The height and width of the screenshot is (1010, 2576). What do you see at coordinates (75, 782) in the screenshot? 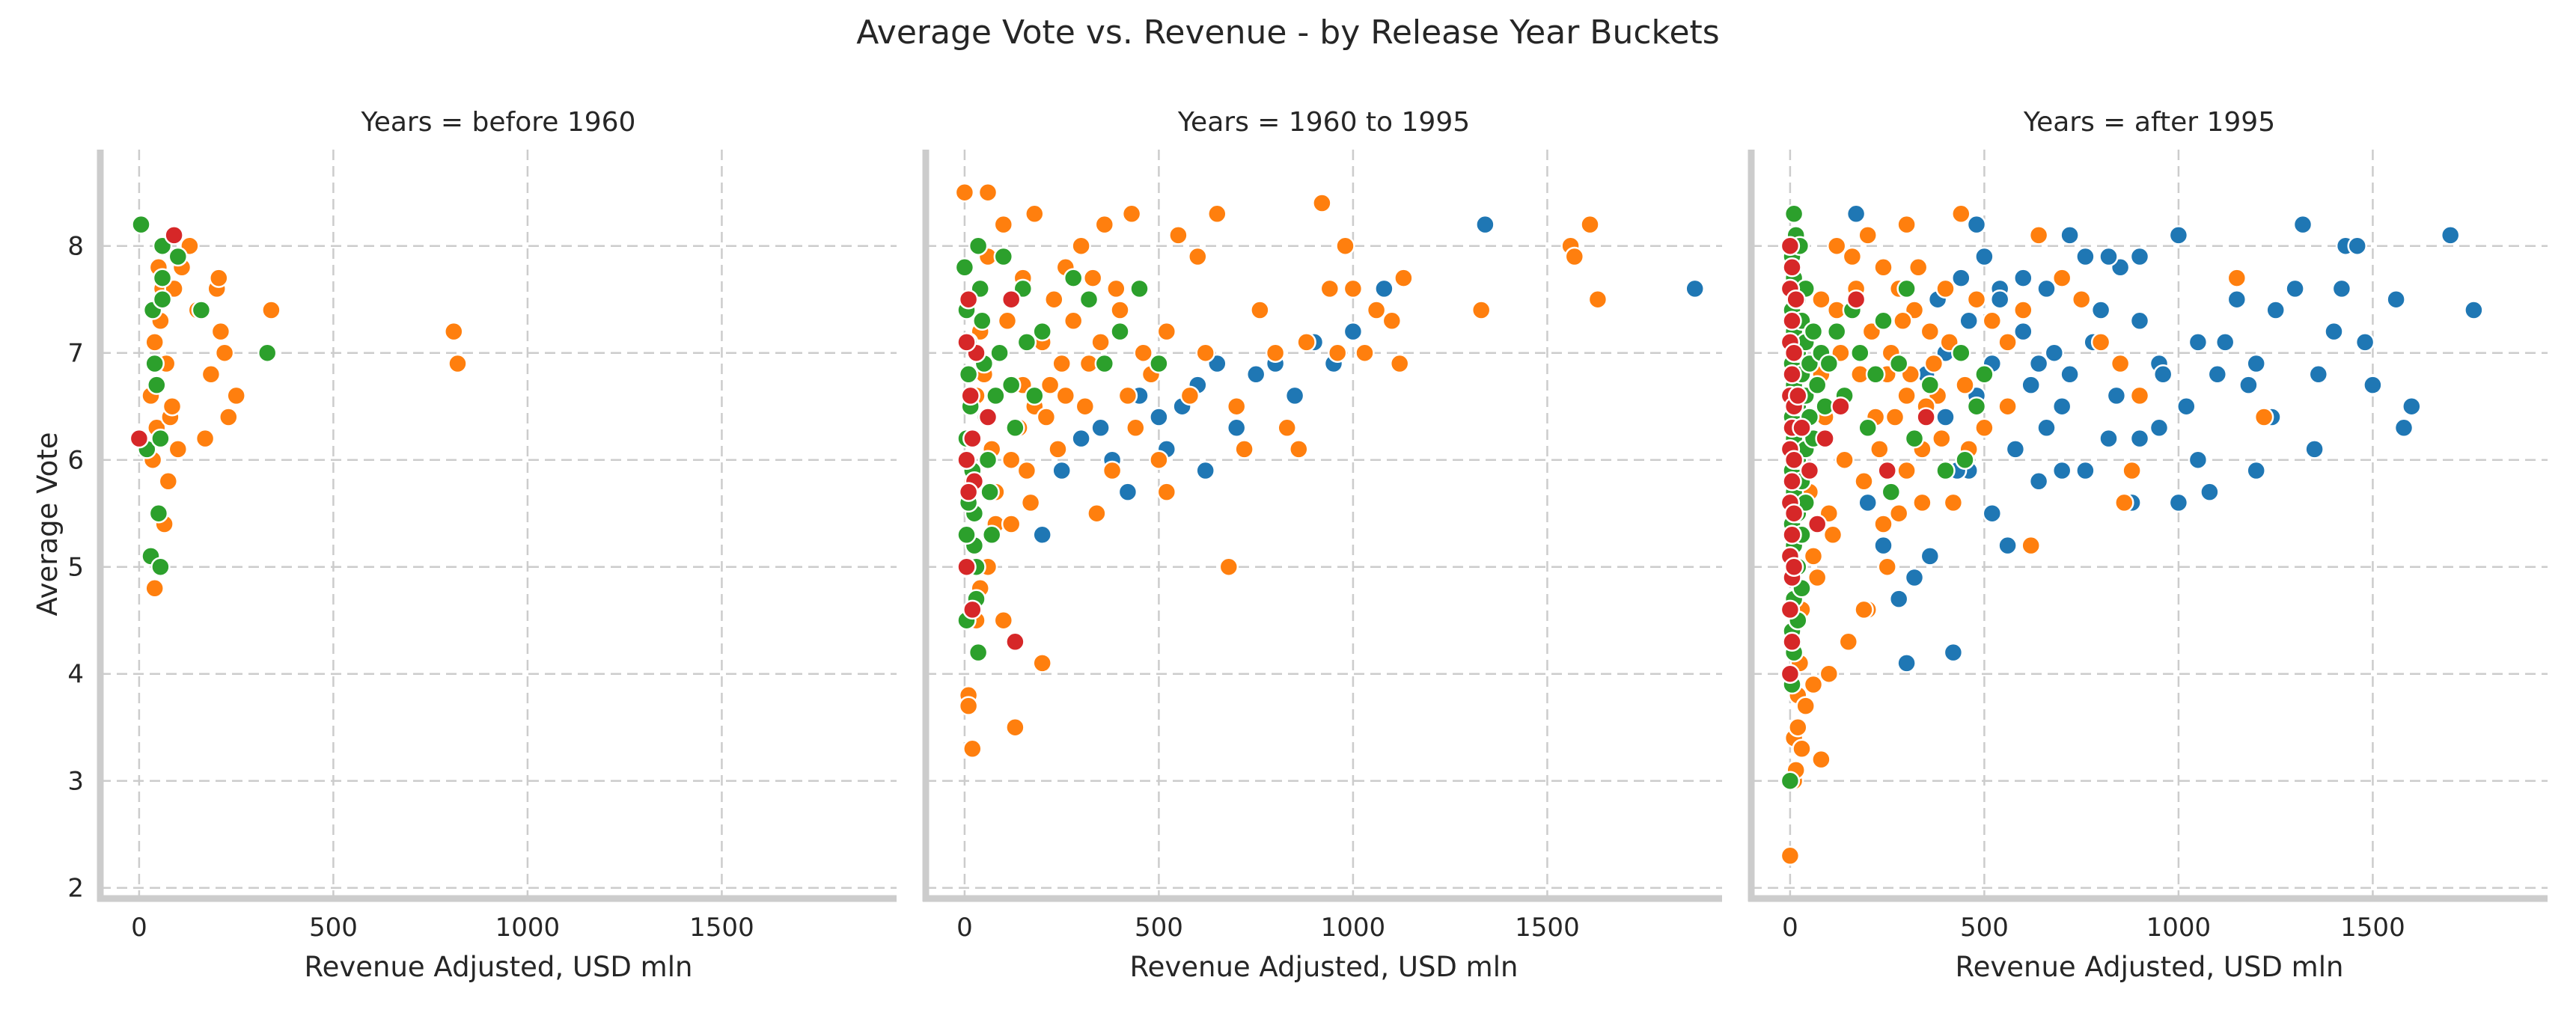
I see `y-tick-label: 3` at bounding box center [75, 782].